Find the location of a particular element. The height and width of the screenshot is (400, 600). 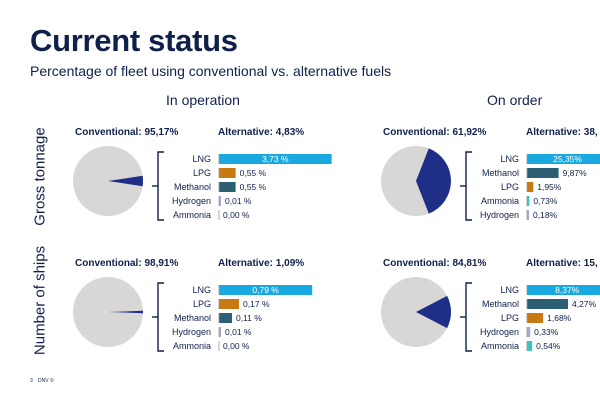

value-label-lng: 8,37% is located at coordinates (567, 290).